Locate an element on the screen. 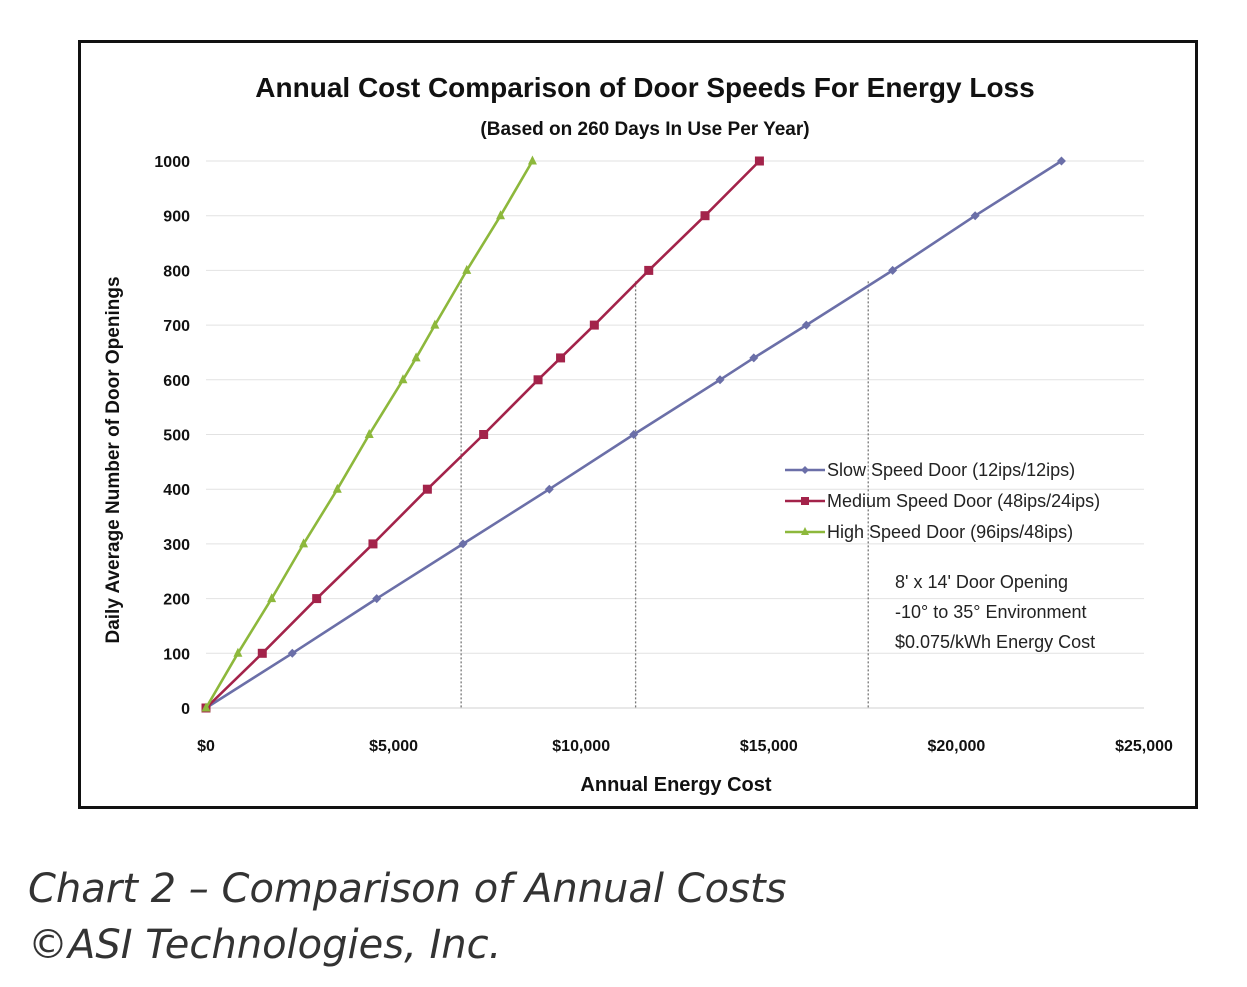 Image resolution: width=1247 pixels, height=987 pixels. annotation-environment: -10° to 35° Environment is located at coordinates (991, 612).